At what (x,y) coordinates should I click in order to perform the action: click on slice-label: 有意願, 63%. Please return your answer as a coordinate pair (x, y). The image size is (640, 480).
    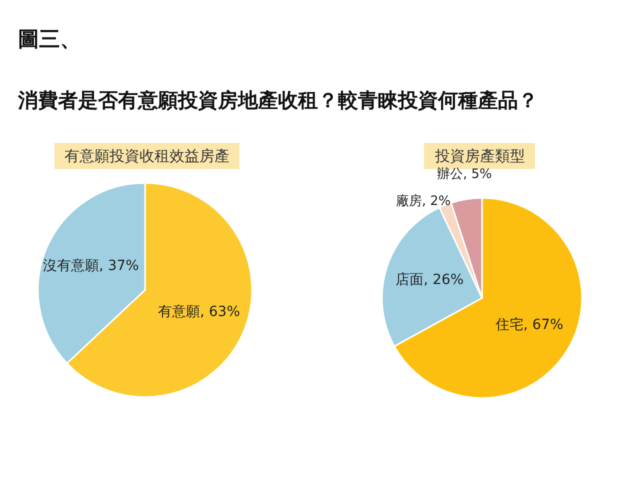
    Looking at the image, I should click on (199, 312).